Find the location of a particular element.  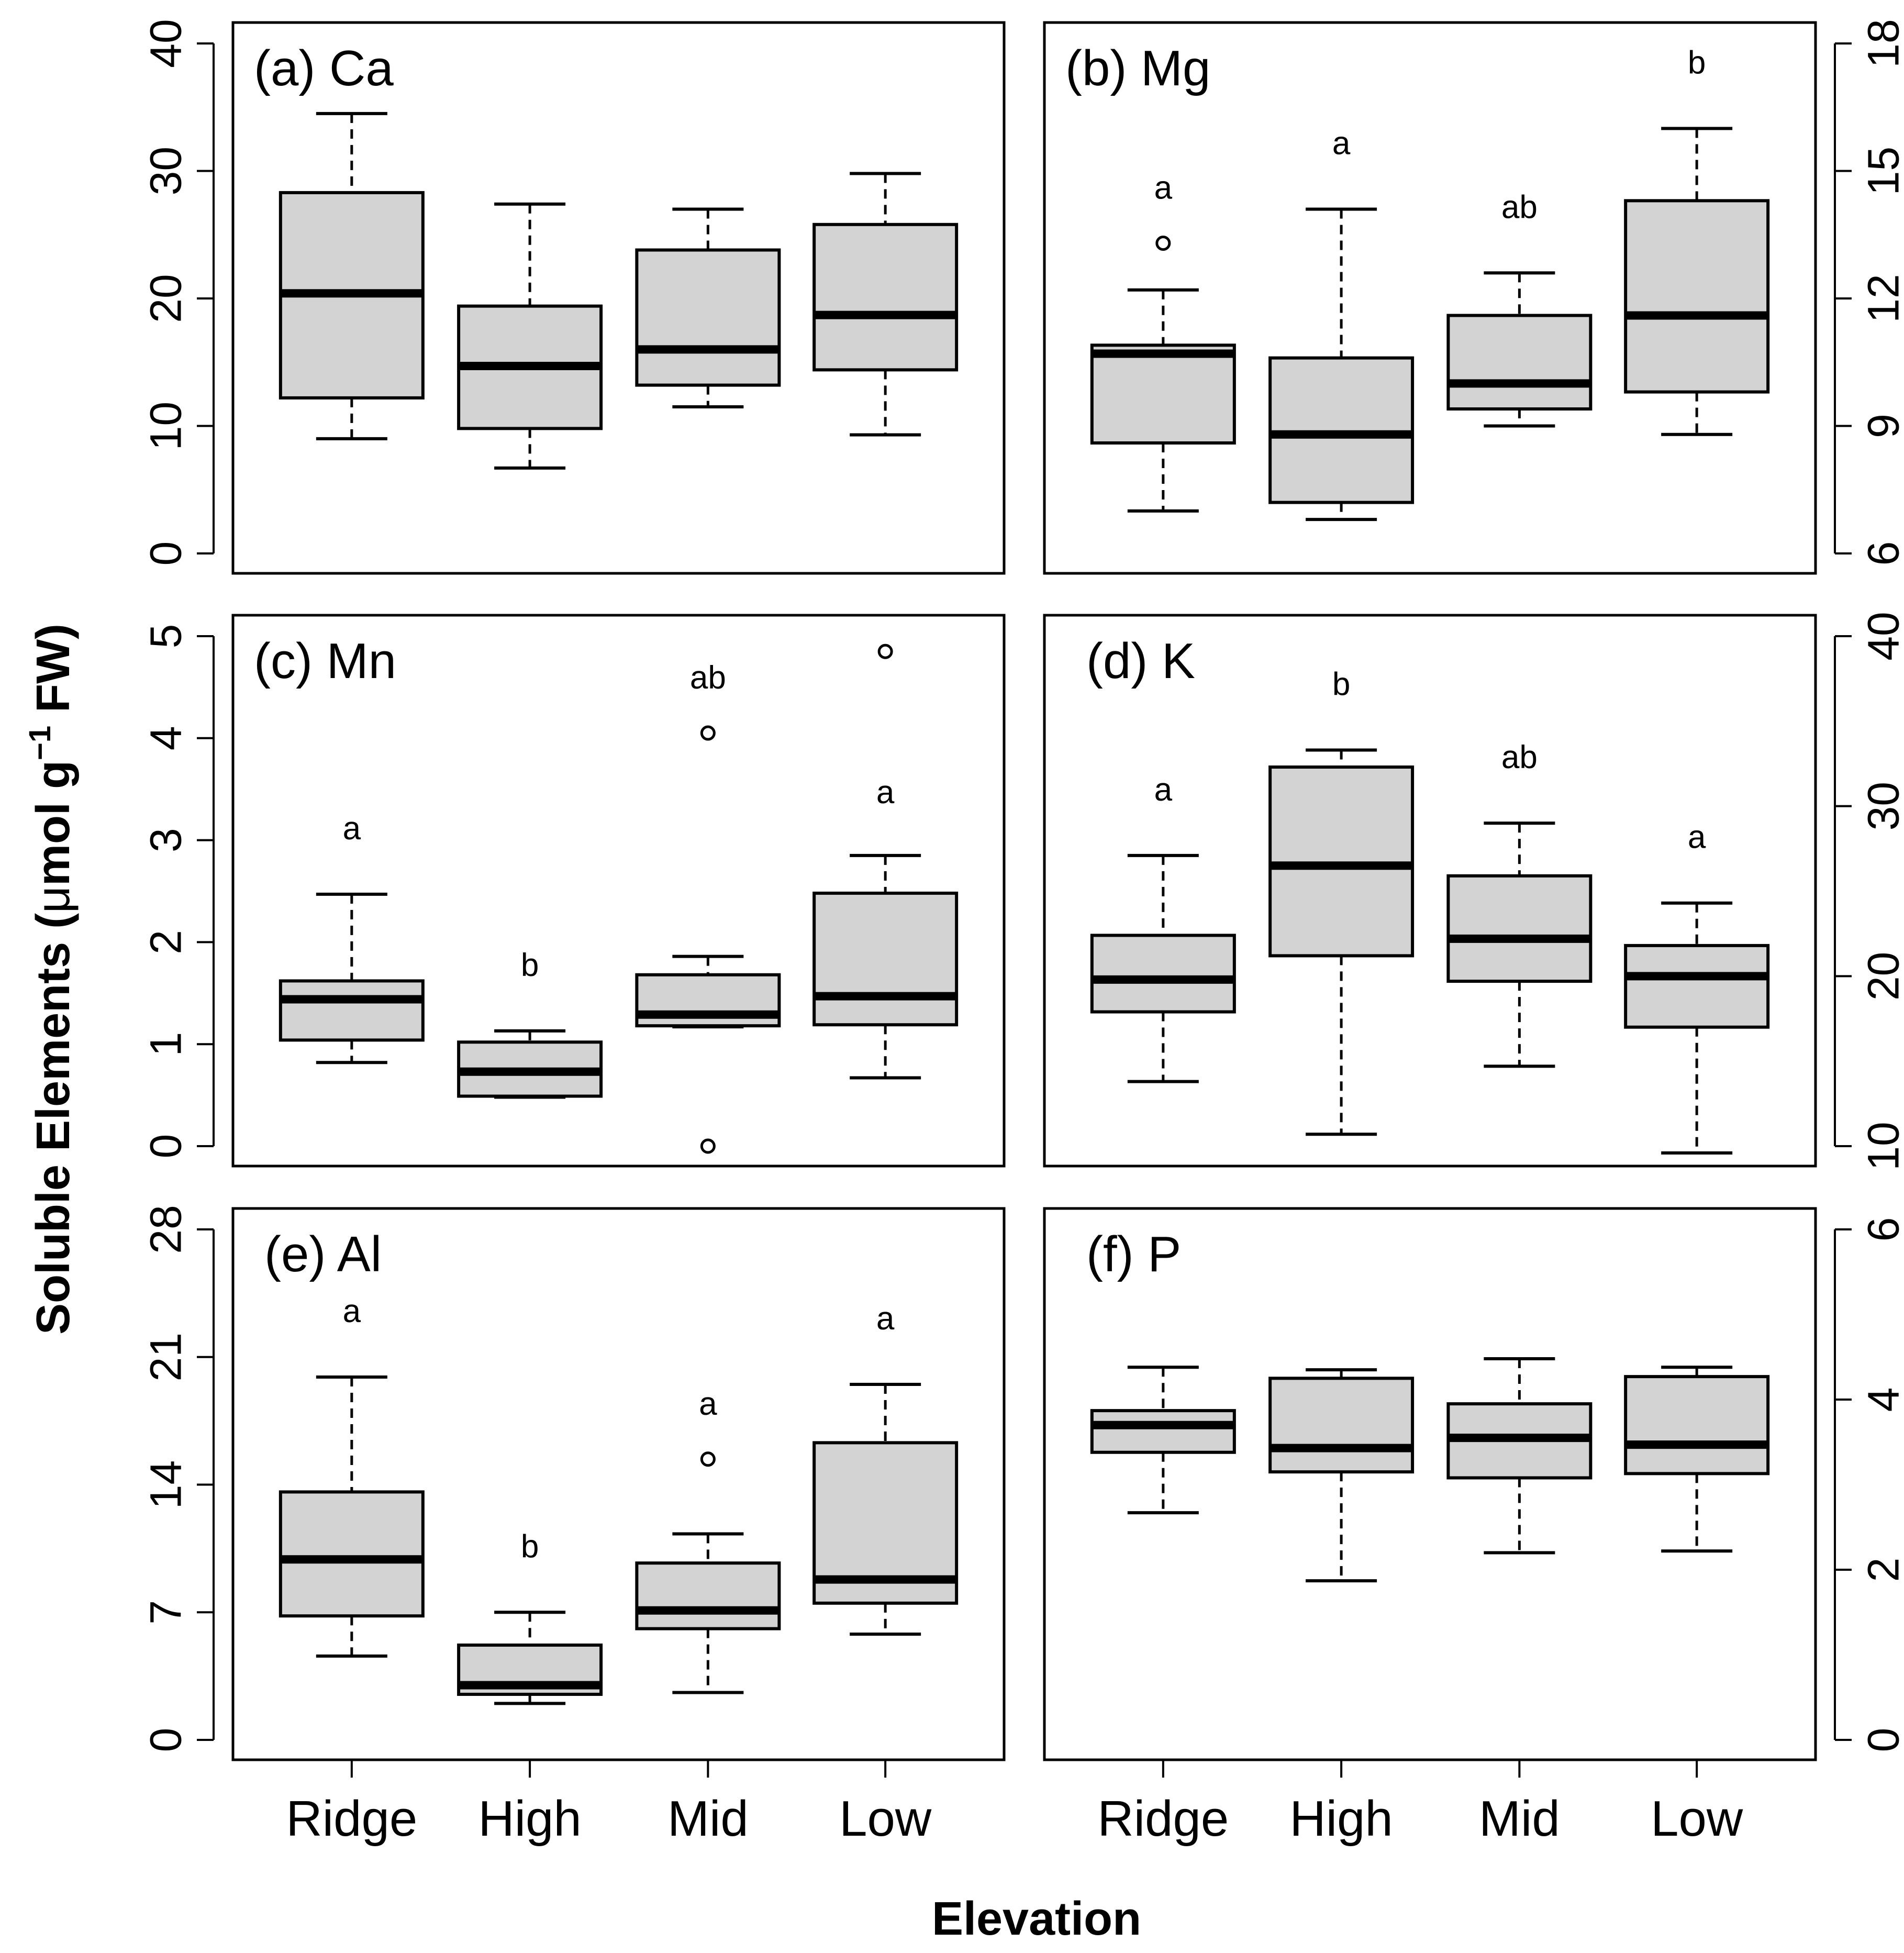

box-low: b is located at coordinates (1697, 241).